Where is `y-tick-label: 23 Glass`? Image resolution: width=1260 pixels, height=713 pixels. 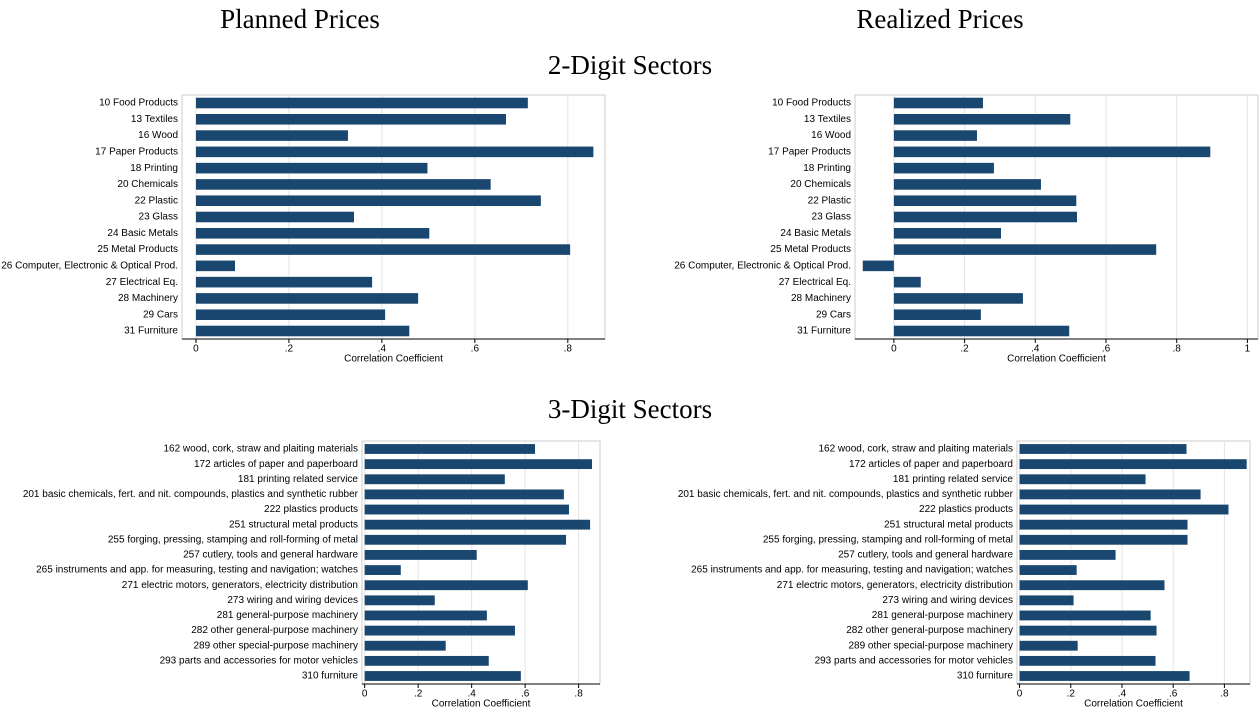 y-tick-label: 23 Glass is located at coordinates (158, 217).